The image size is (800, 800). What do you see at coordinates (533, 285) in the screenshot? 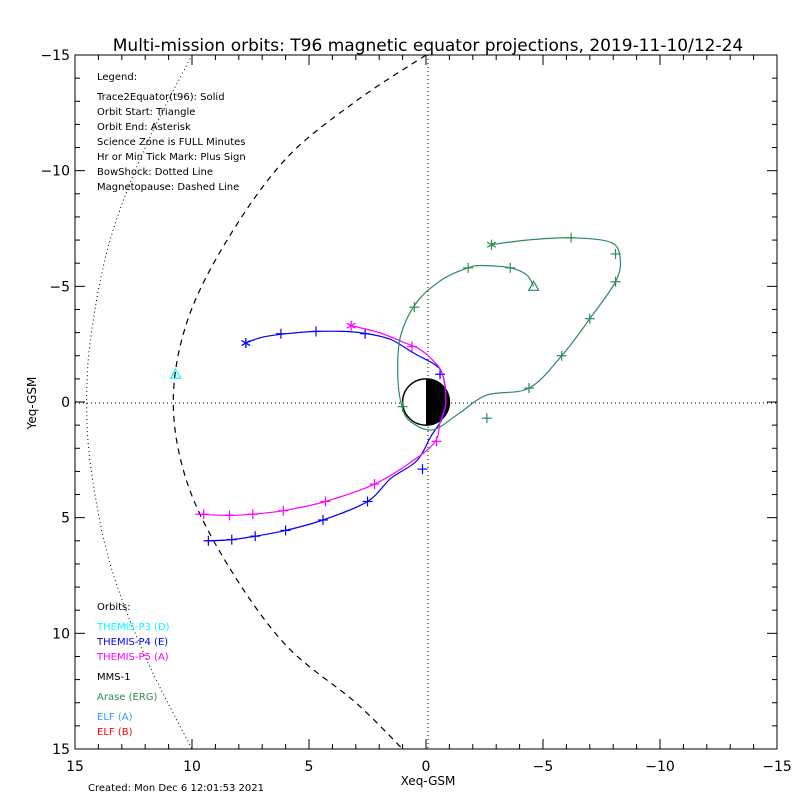
I see `start-marker-arase-erg` at bounding box center [533, 285].